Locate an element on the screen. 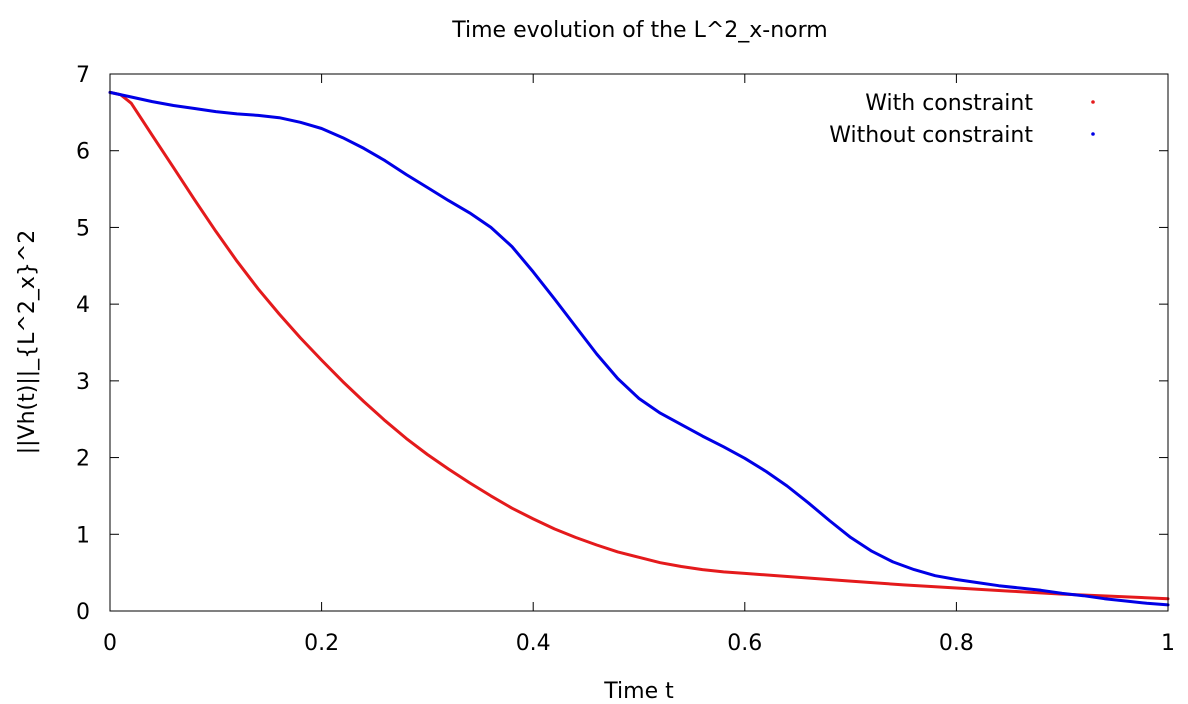 The height and width of the screenshot is (704, 1188). x-tick-label: 0.2 is located at coordinates (321, 643).